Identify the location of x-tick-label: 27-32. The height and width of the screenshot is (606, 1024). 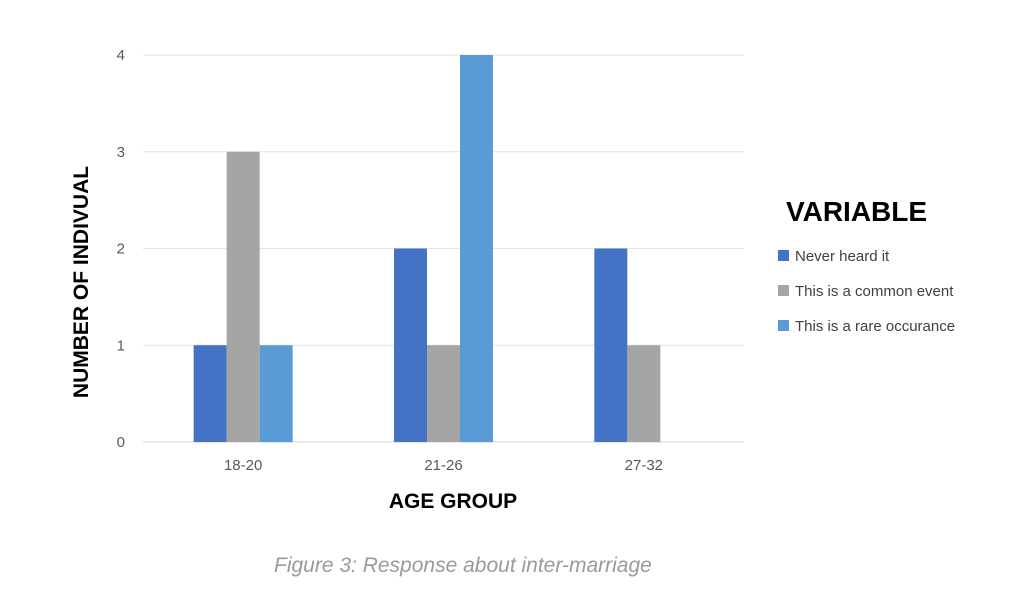
(644, 465).